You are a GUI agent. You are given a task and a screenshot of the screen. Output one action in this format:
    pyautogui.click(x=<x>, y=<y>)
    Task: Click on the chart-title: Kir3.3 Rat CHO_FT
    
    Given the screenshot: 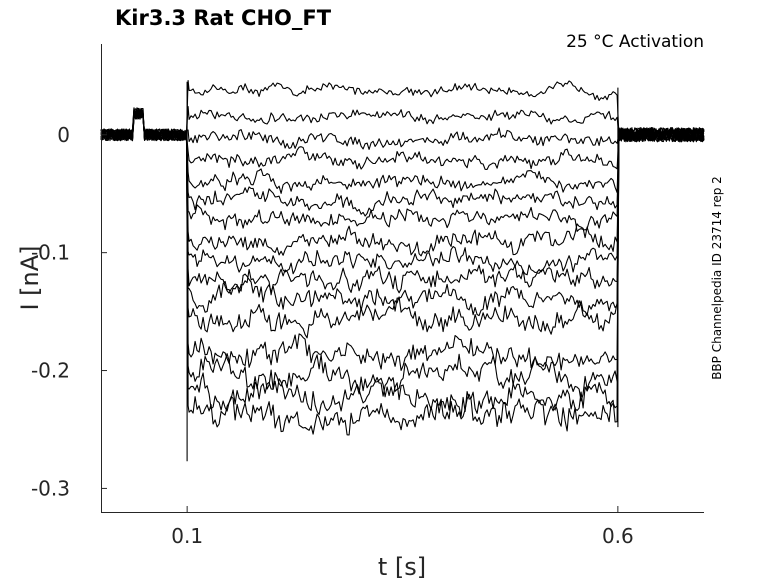 What is the action you would take?
    pyautogui.click(x=223, y=18)
    